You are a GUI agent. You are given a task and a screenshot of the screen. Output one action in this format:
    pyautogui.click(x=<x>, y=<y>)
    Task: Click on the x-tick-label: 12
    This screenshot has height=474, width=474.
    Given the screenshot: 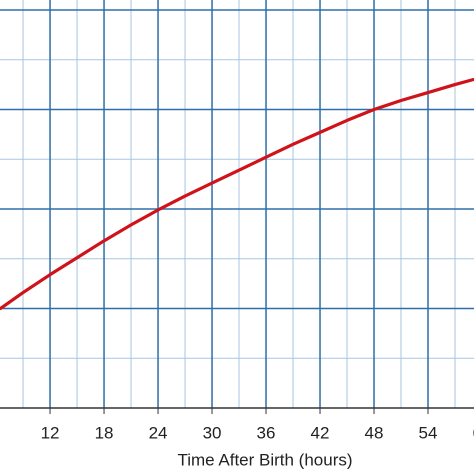 What is the action you would take?
    pyautogui.click(x=50, y=432)
    